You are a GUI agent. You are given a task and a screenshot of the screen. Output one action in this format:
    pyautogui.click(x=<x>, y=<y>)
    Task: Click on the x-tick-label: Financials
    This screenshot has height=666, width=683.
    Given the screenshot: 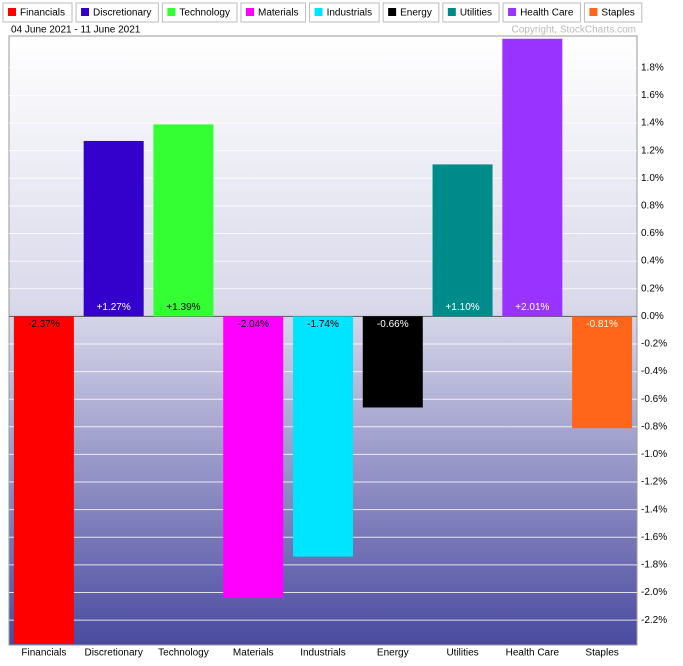 What is the action you would take?
    pyautogui.click(x=43, y=653)
    